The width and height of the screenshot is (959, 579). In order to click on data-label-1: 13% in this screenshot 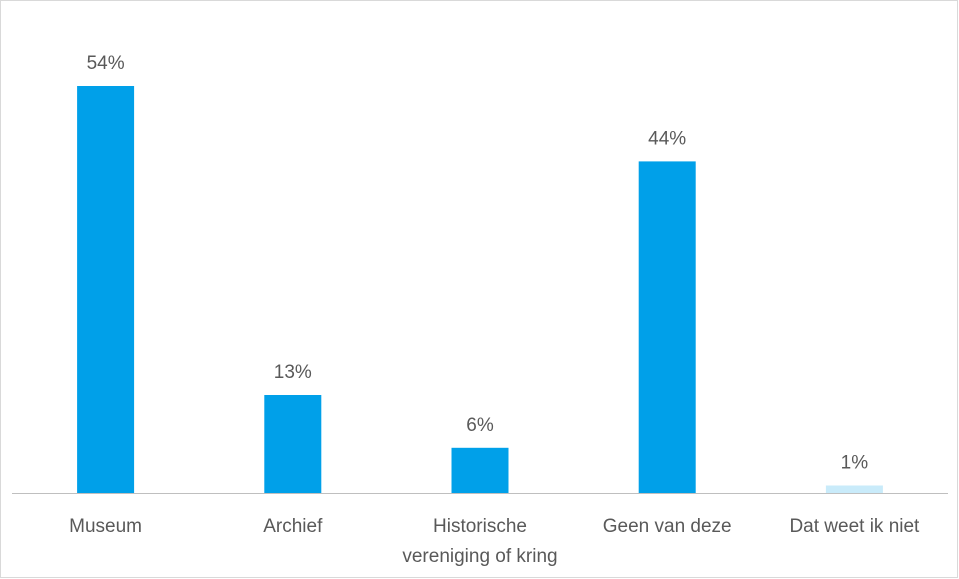, I will do `click(293, 372)`.